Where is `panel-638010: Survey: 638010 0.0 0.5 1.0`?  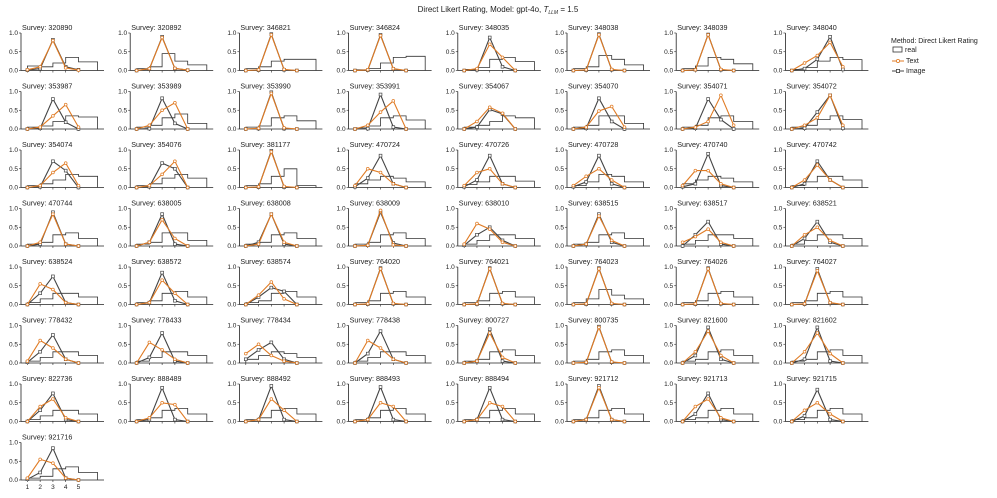
panel-638010: Survey: 638010 0.0 0.5 1.0 is located at coordinates (493, 224).